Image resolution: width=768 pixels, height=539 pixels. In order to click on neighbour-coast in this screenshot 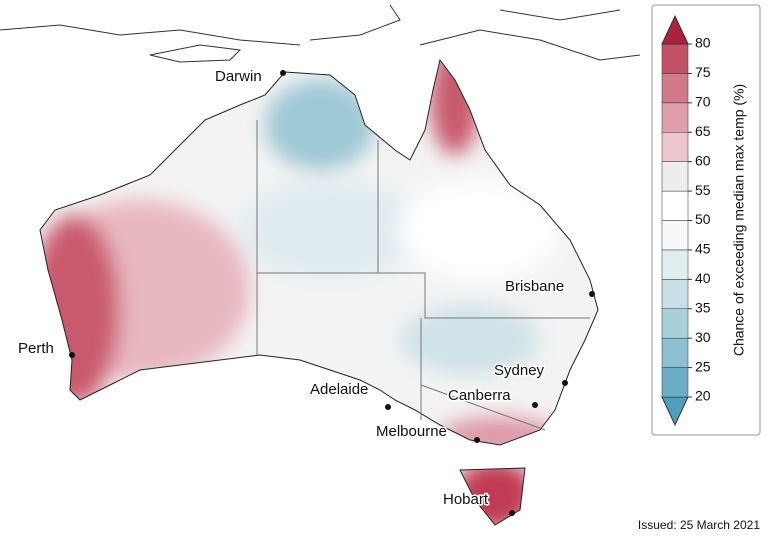, I will do `click(320, 33)`.